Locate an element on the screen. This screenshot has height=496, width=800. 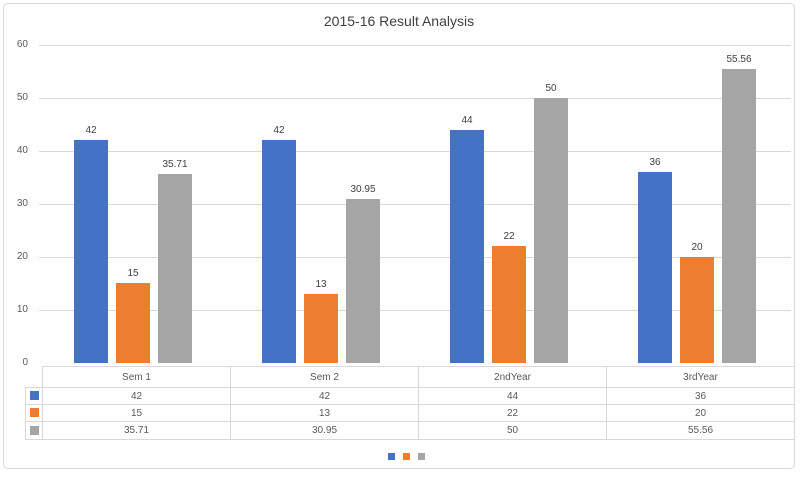
legend is located at coordinates (406, 456).